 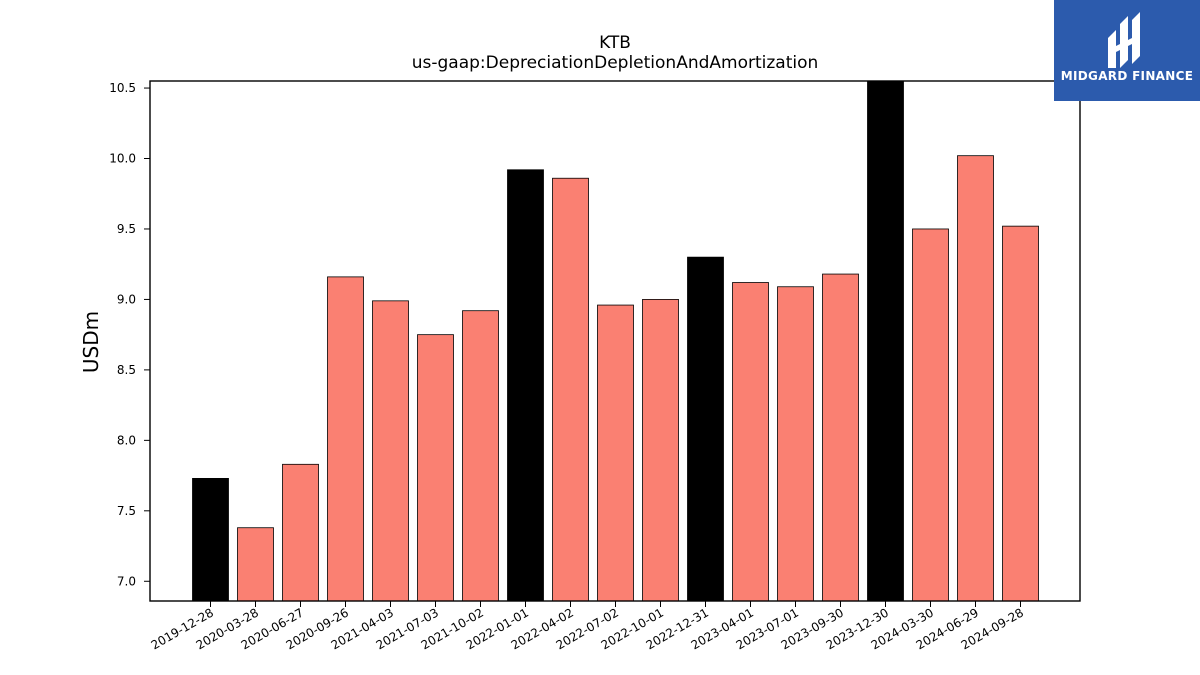 What do you see at coordinates (1127, 76) in the screenshot?
I see `logo-text: MIDGARD FINANCE` at bounding box center [1127, 76].